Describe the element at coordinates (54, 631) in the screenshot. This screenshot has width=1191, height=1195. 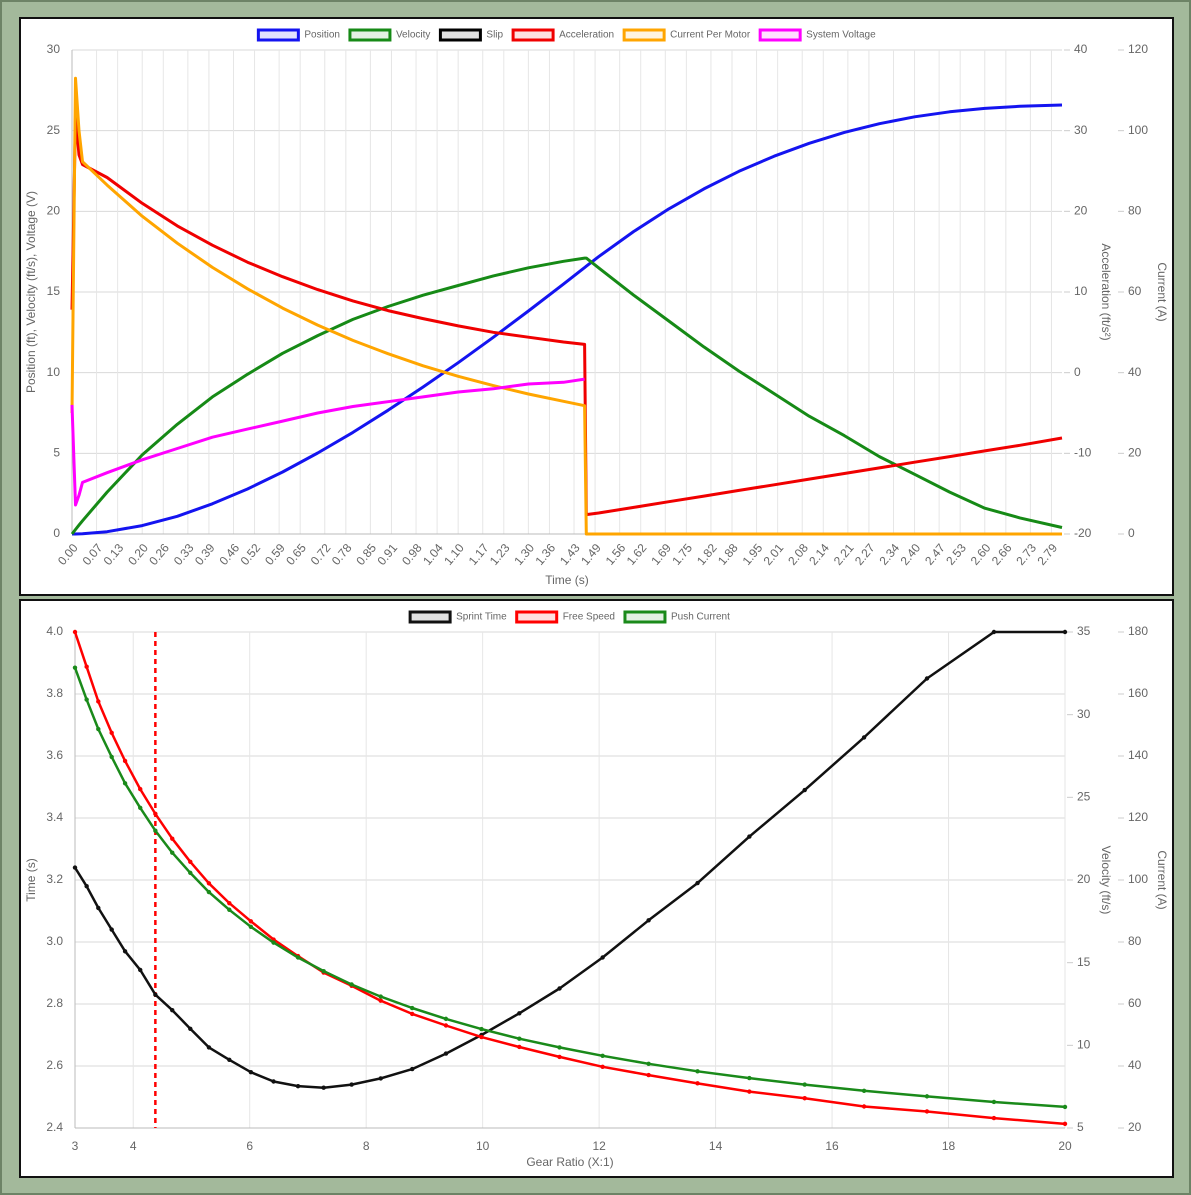
I see `y-tick-label: 4.0` at that location.